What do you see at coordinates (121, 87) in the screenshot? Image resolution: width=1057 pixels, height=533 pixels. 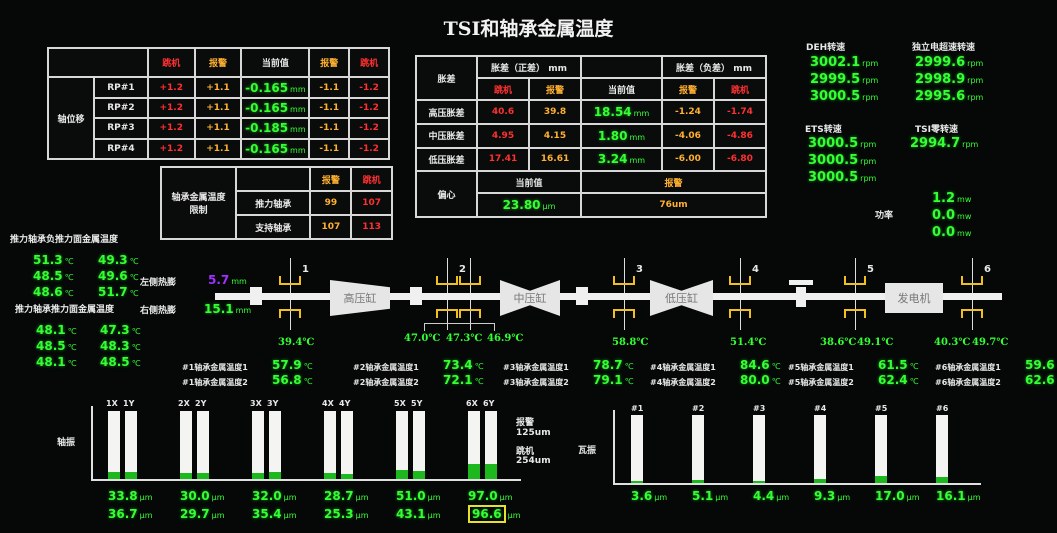 I see `probe-name: RP#1` at bounding box center [121, 87].